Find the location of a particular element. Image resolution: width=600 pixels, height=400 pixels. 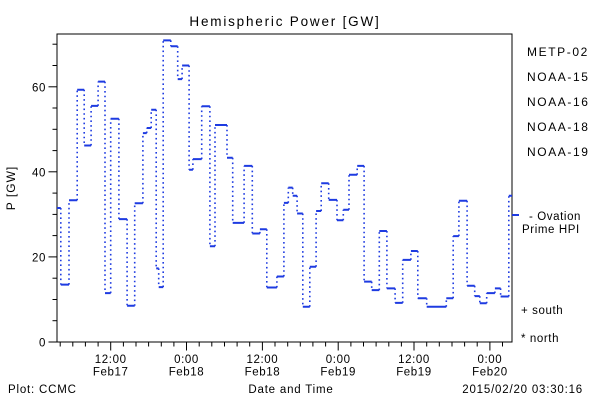

legend-item-noaa-15: NOAA-15 is located at coordinates (558, 77).